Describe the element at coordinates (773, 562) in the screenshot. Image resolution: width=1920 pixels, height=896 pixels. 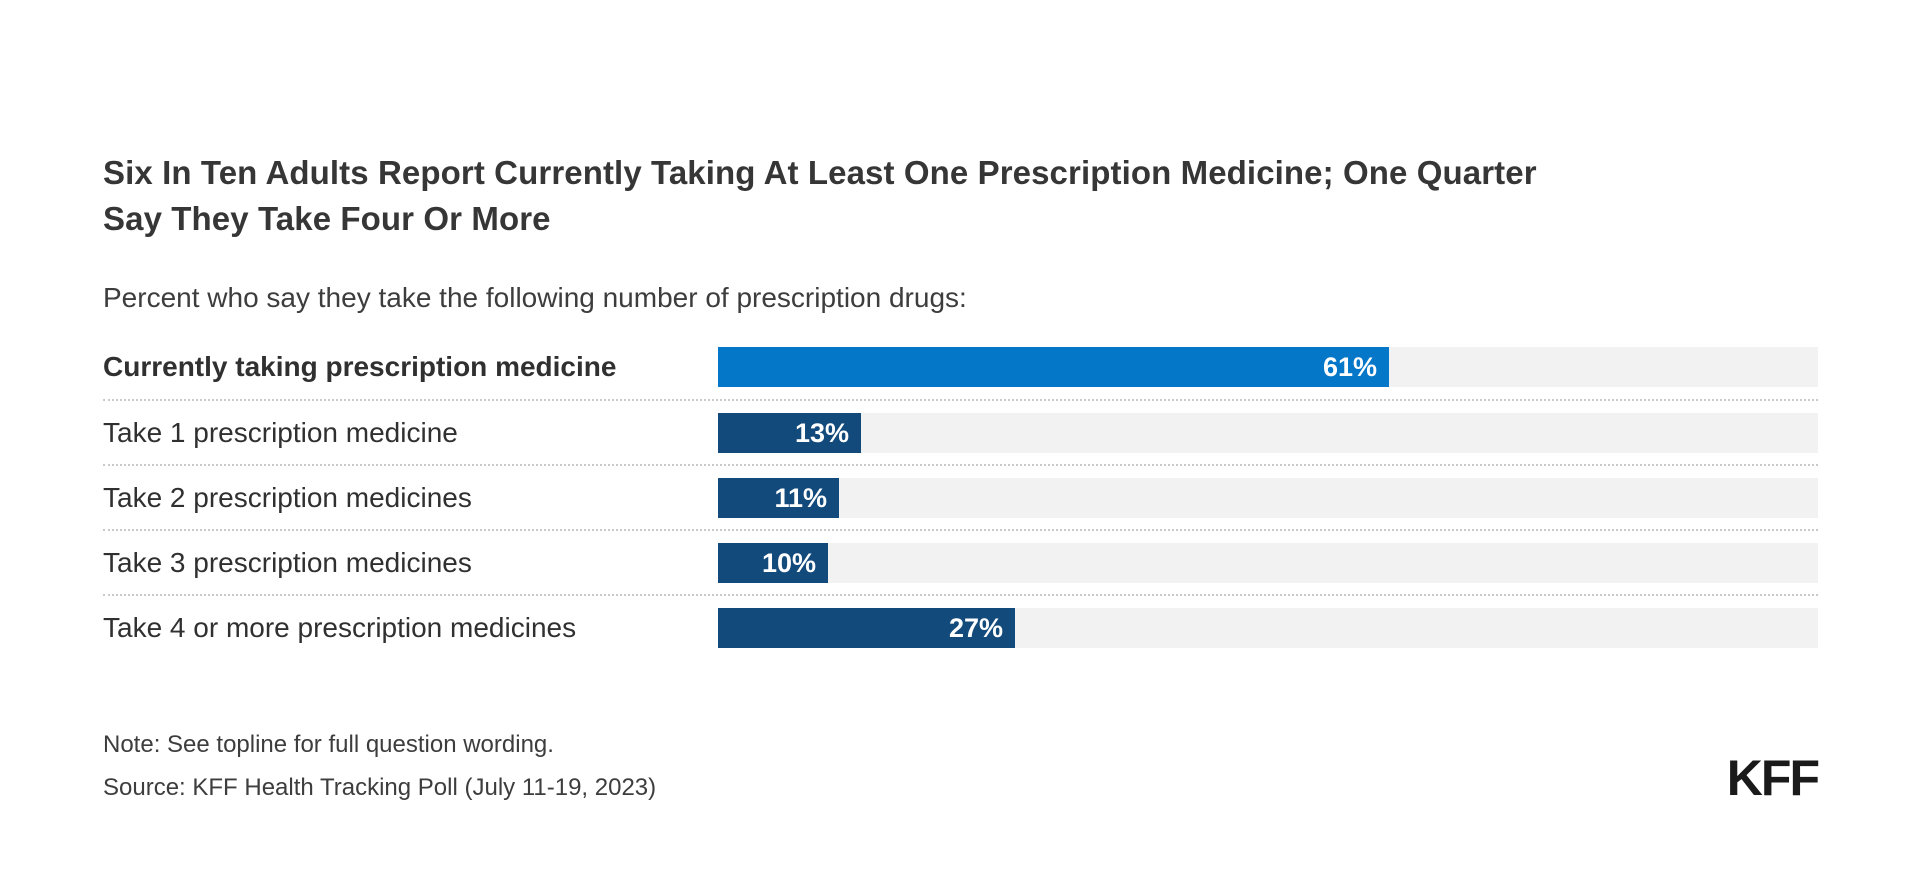
I see `bar-fill: 10%` at that location.